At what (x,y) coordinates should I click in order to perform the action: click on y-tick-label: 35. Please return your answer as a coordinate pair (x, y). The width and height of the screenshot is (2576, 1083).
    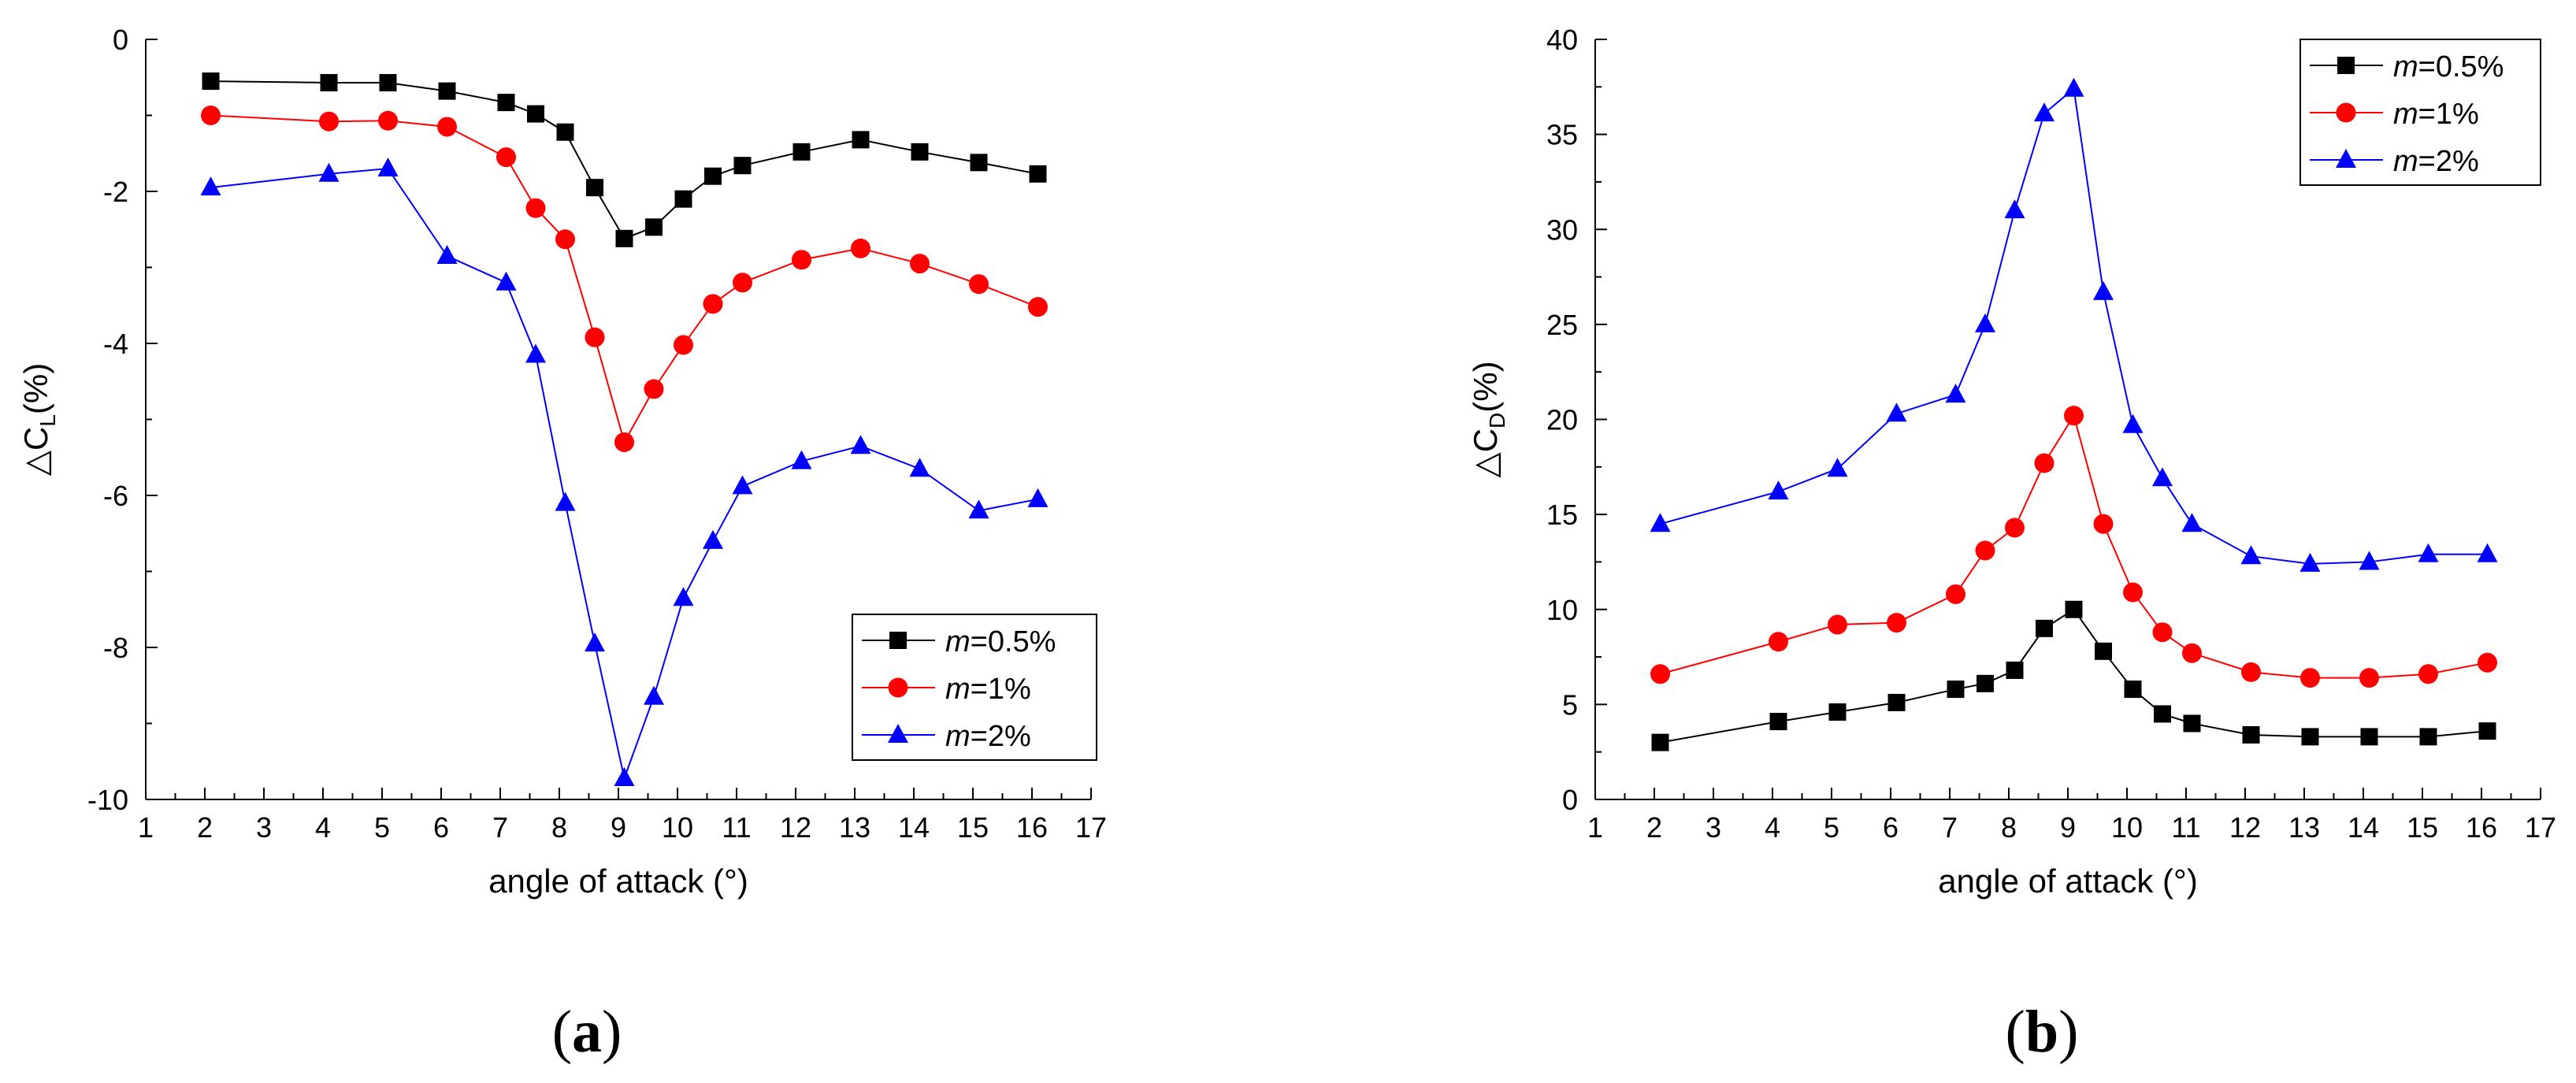
    Looking at the image, I should click on (1562, 135).